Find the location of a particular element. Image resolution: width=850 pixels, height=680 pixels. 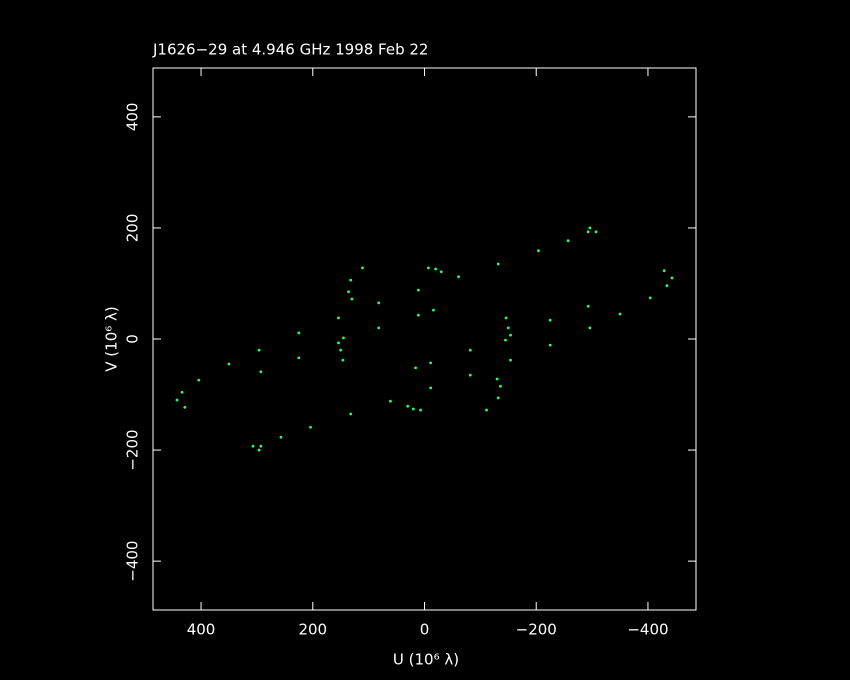

y-tick-label: 400 is located at coordinates (133, 117).